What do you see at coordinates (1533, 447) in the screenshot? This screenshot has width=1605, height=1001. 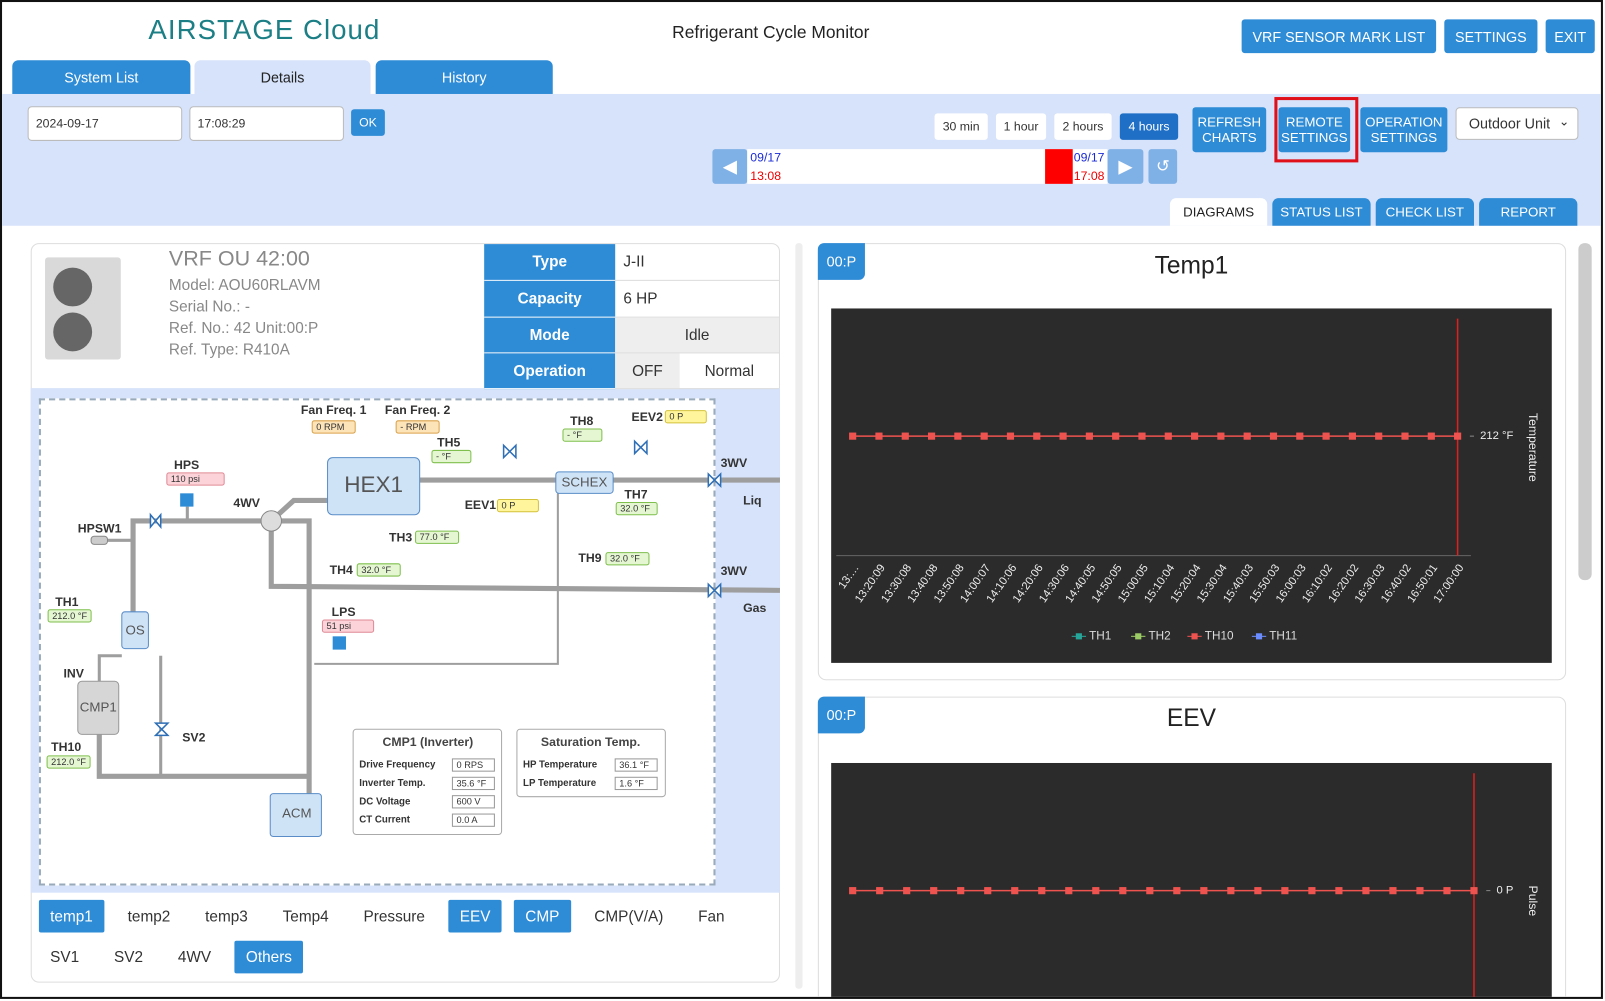 I see `y-axis-label: Temperature` at bounding box center [1533, 447].